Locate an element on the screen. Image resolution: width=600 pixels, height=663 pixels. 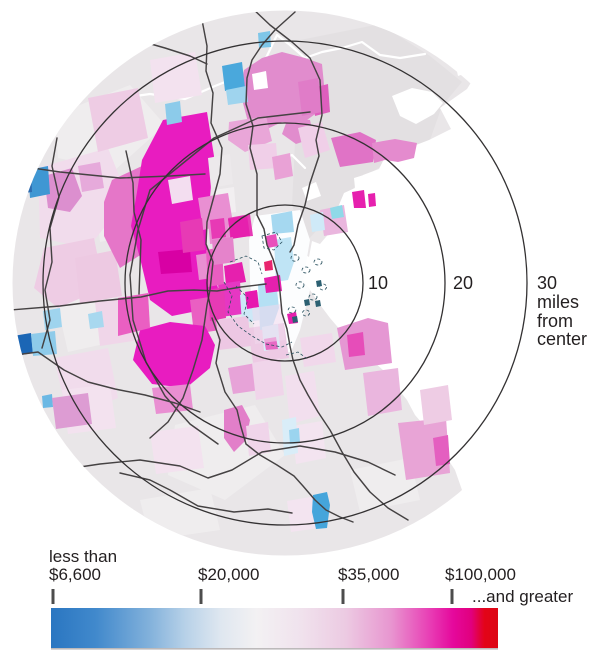
svg-text: ...and greater is located at coordinates (522, 596).